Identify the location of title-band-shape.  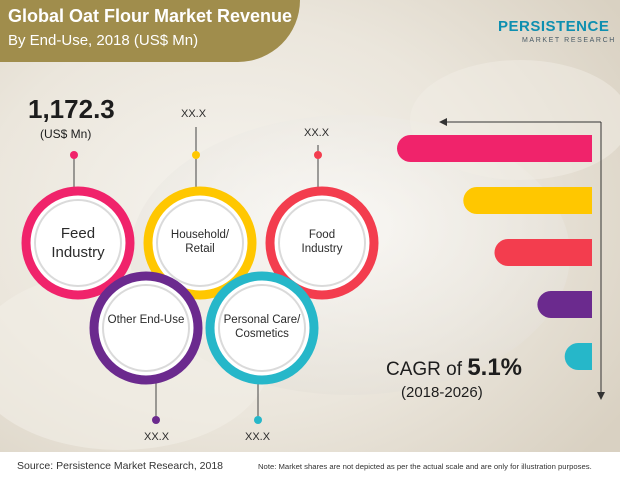
(150, 31).